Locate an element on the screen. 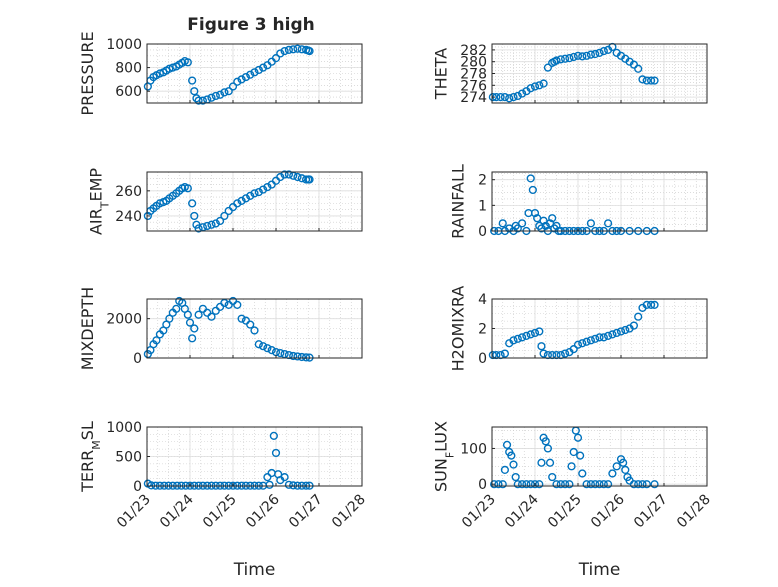 The image size is (778, 587). y-tick-label: 500 is located at coordinates (128, 458).